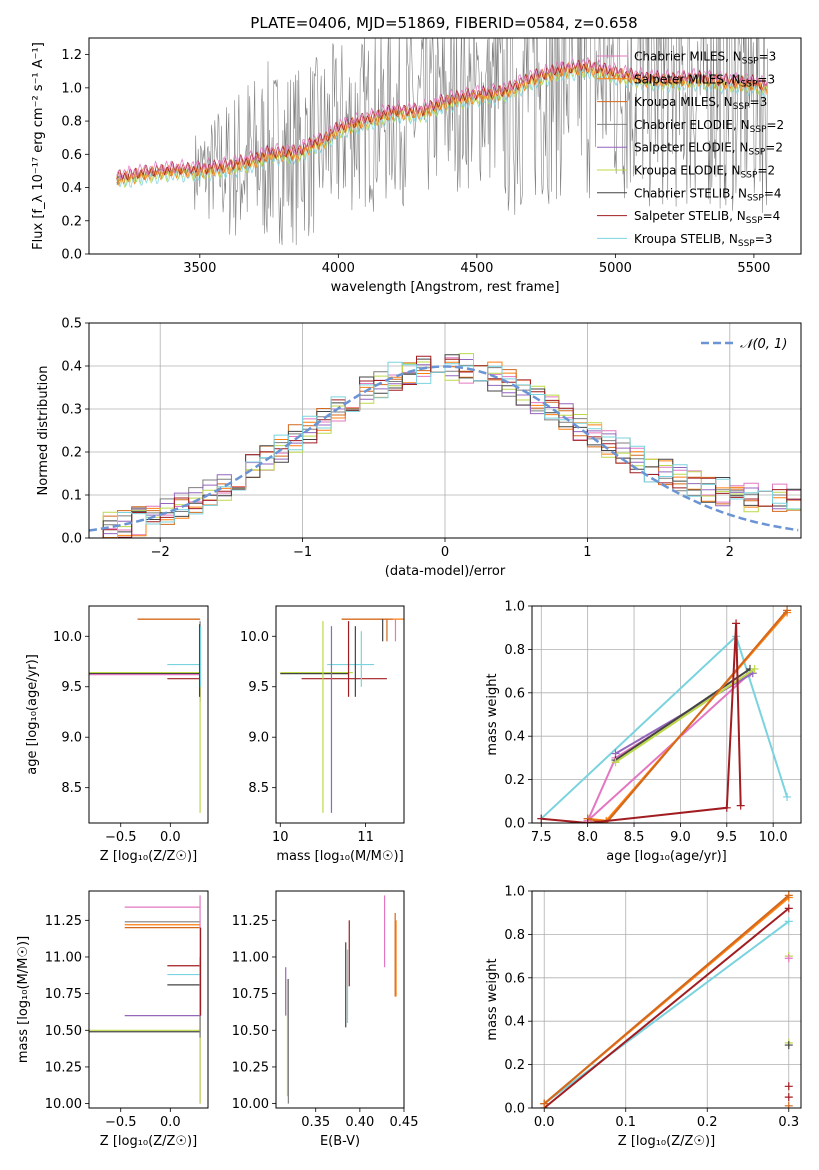  I want to click on weight-line-kroupa-elodie, so click(685, 716).